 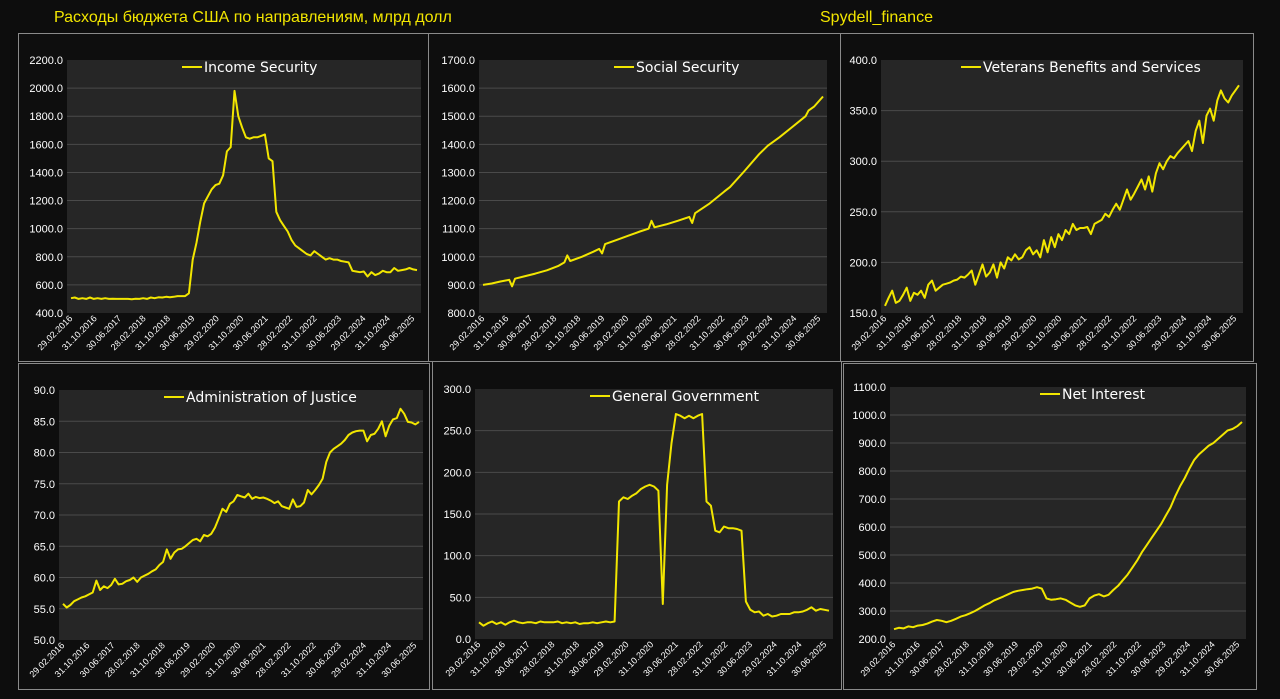 I want to click on y-tick-label: 1800.0, so click(x=46, y=117).